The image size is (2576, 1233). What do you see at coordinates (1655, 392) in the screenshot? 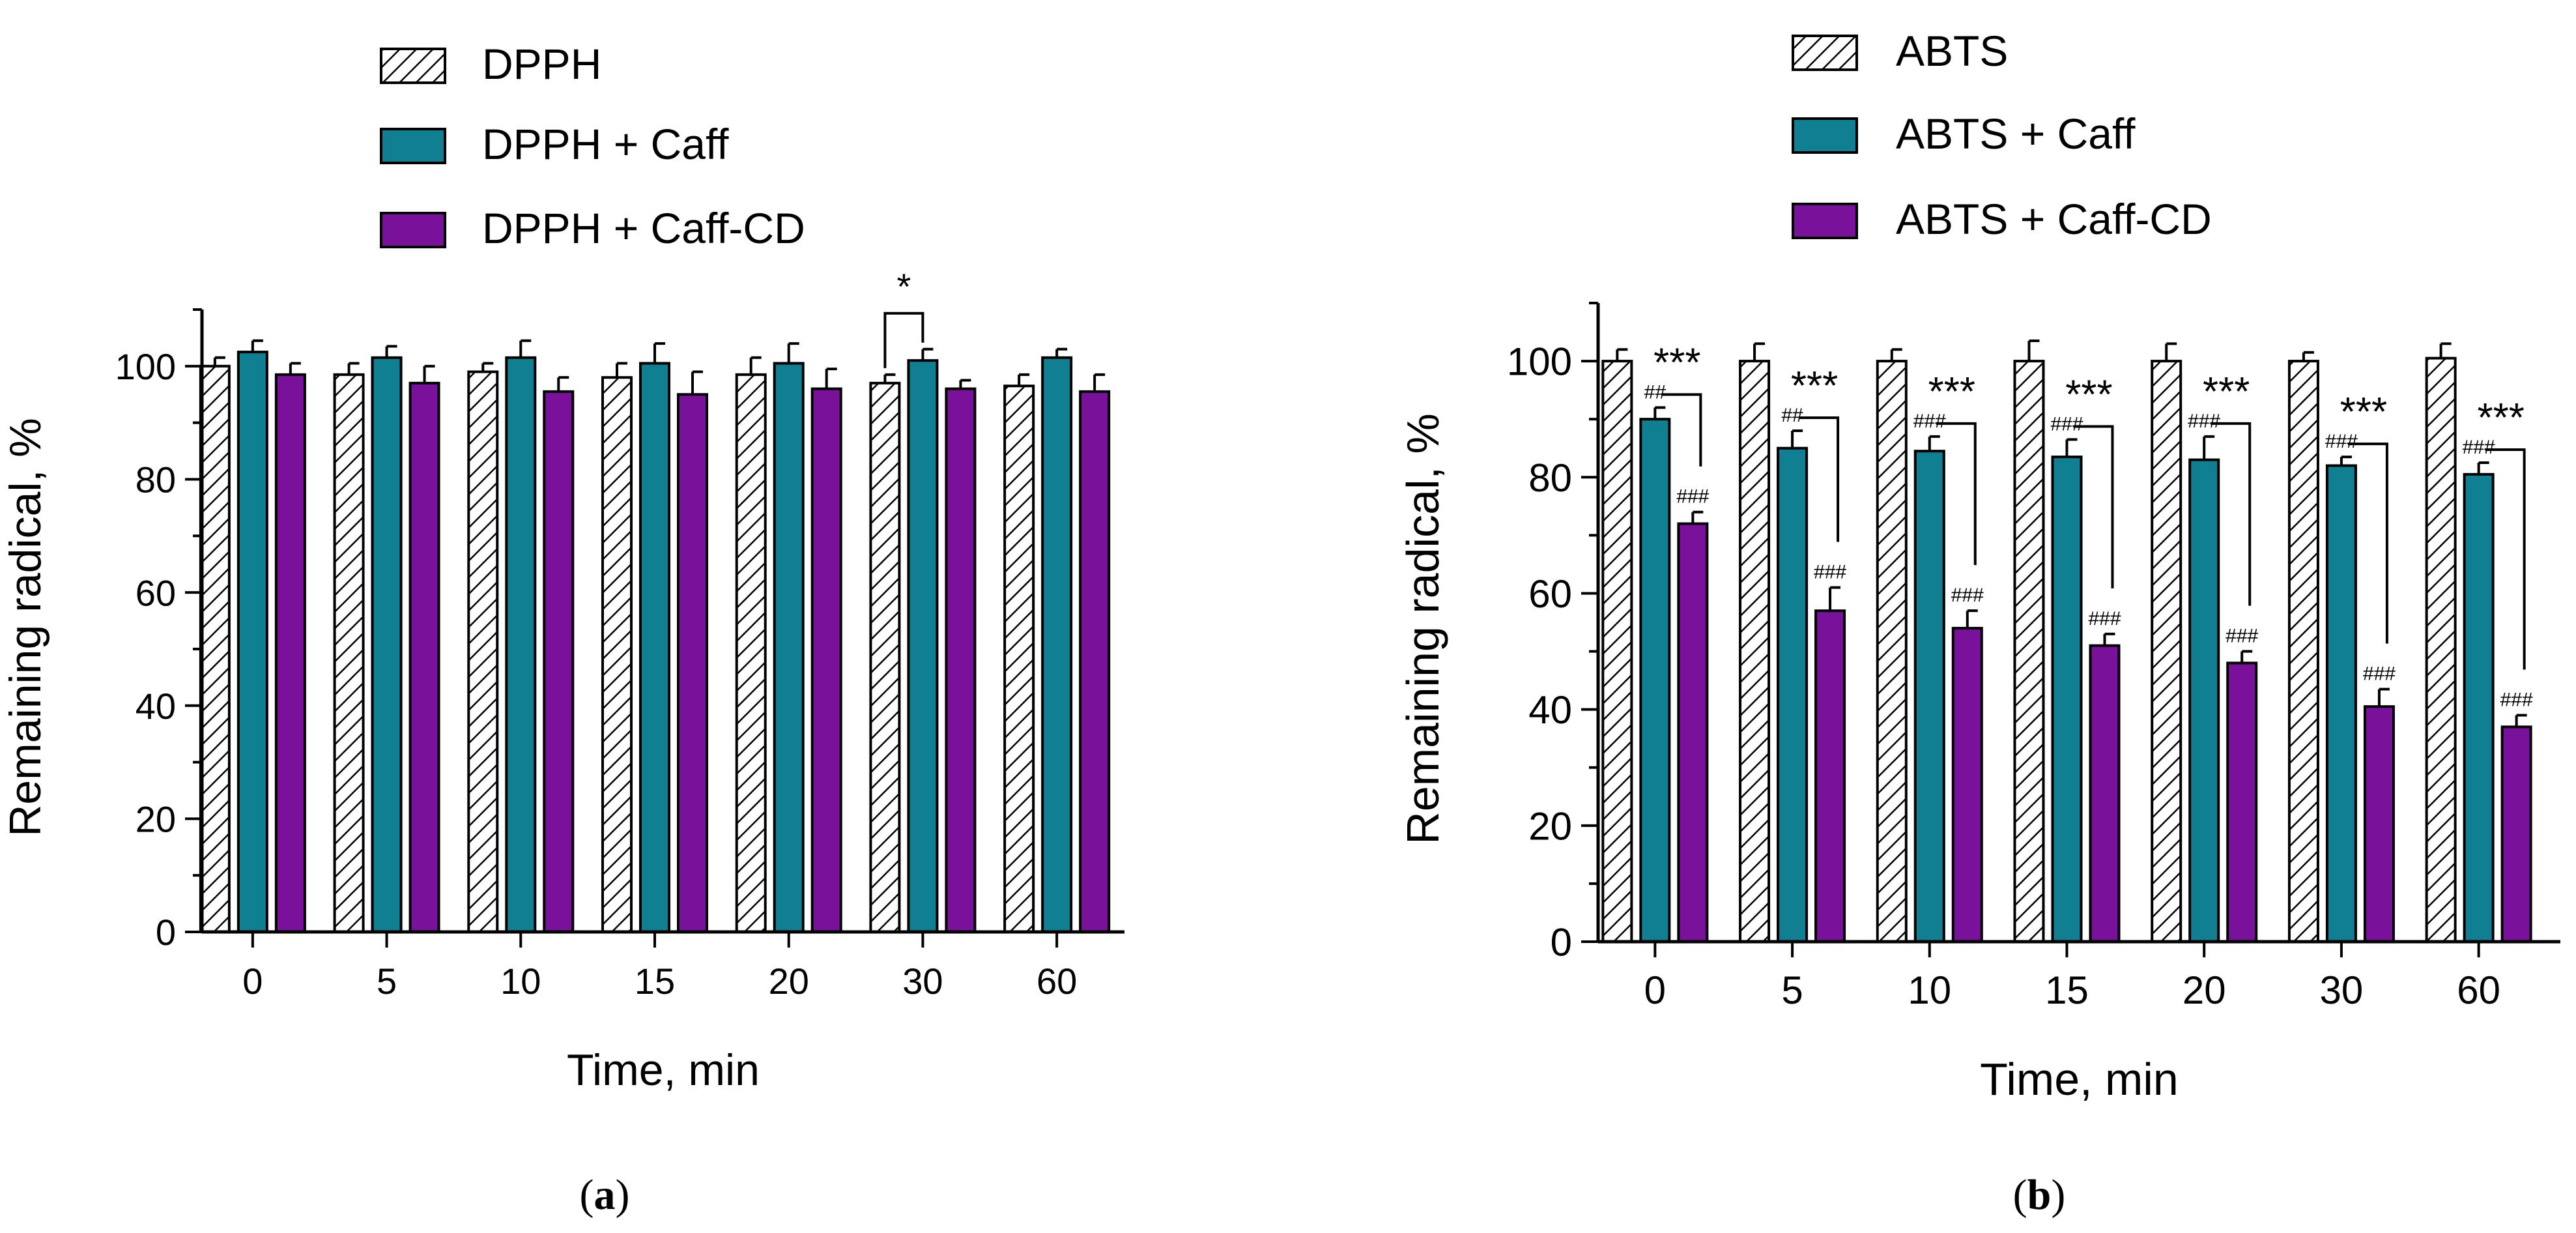
I see `bar-annotation-b-0: ##` at bounding box center [1655, 392].